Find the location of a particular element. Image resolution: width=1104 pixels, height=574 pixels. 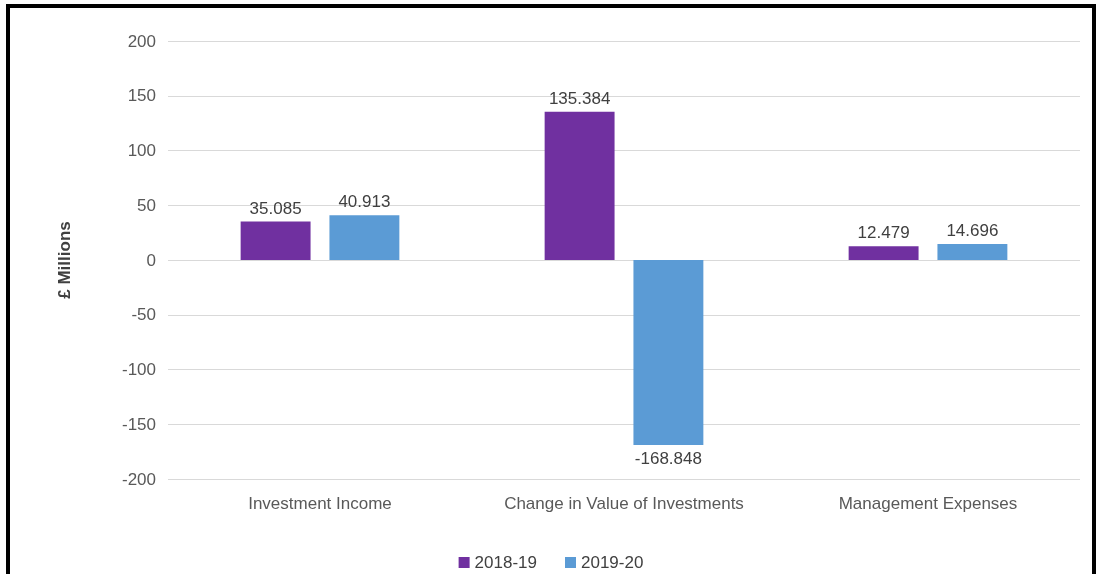

y-tick-label: -150 is located at coordinates (138, 424).